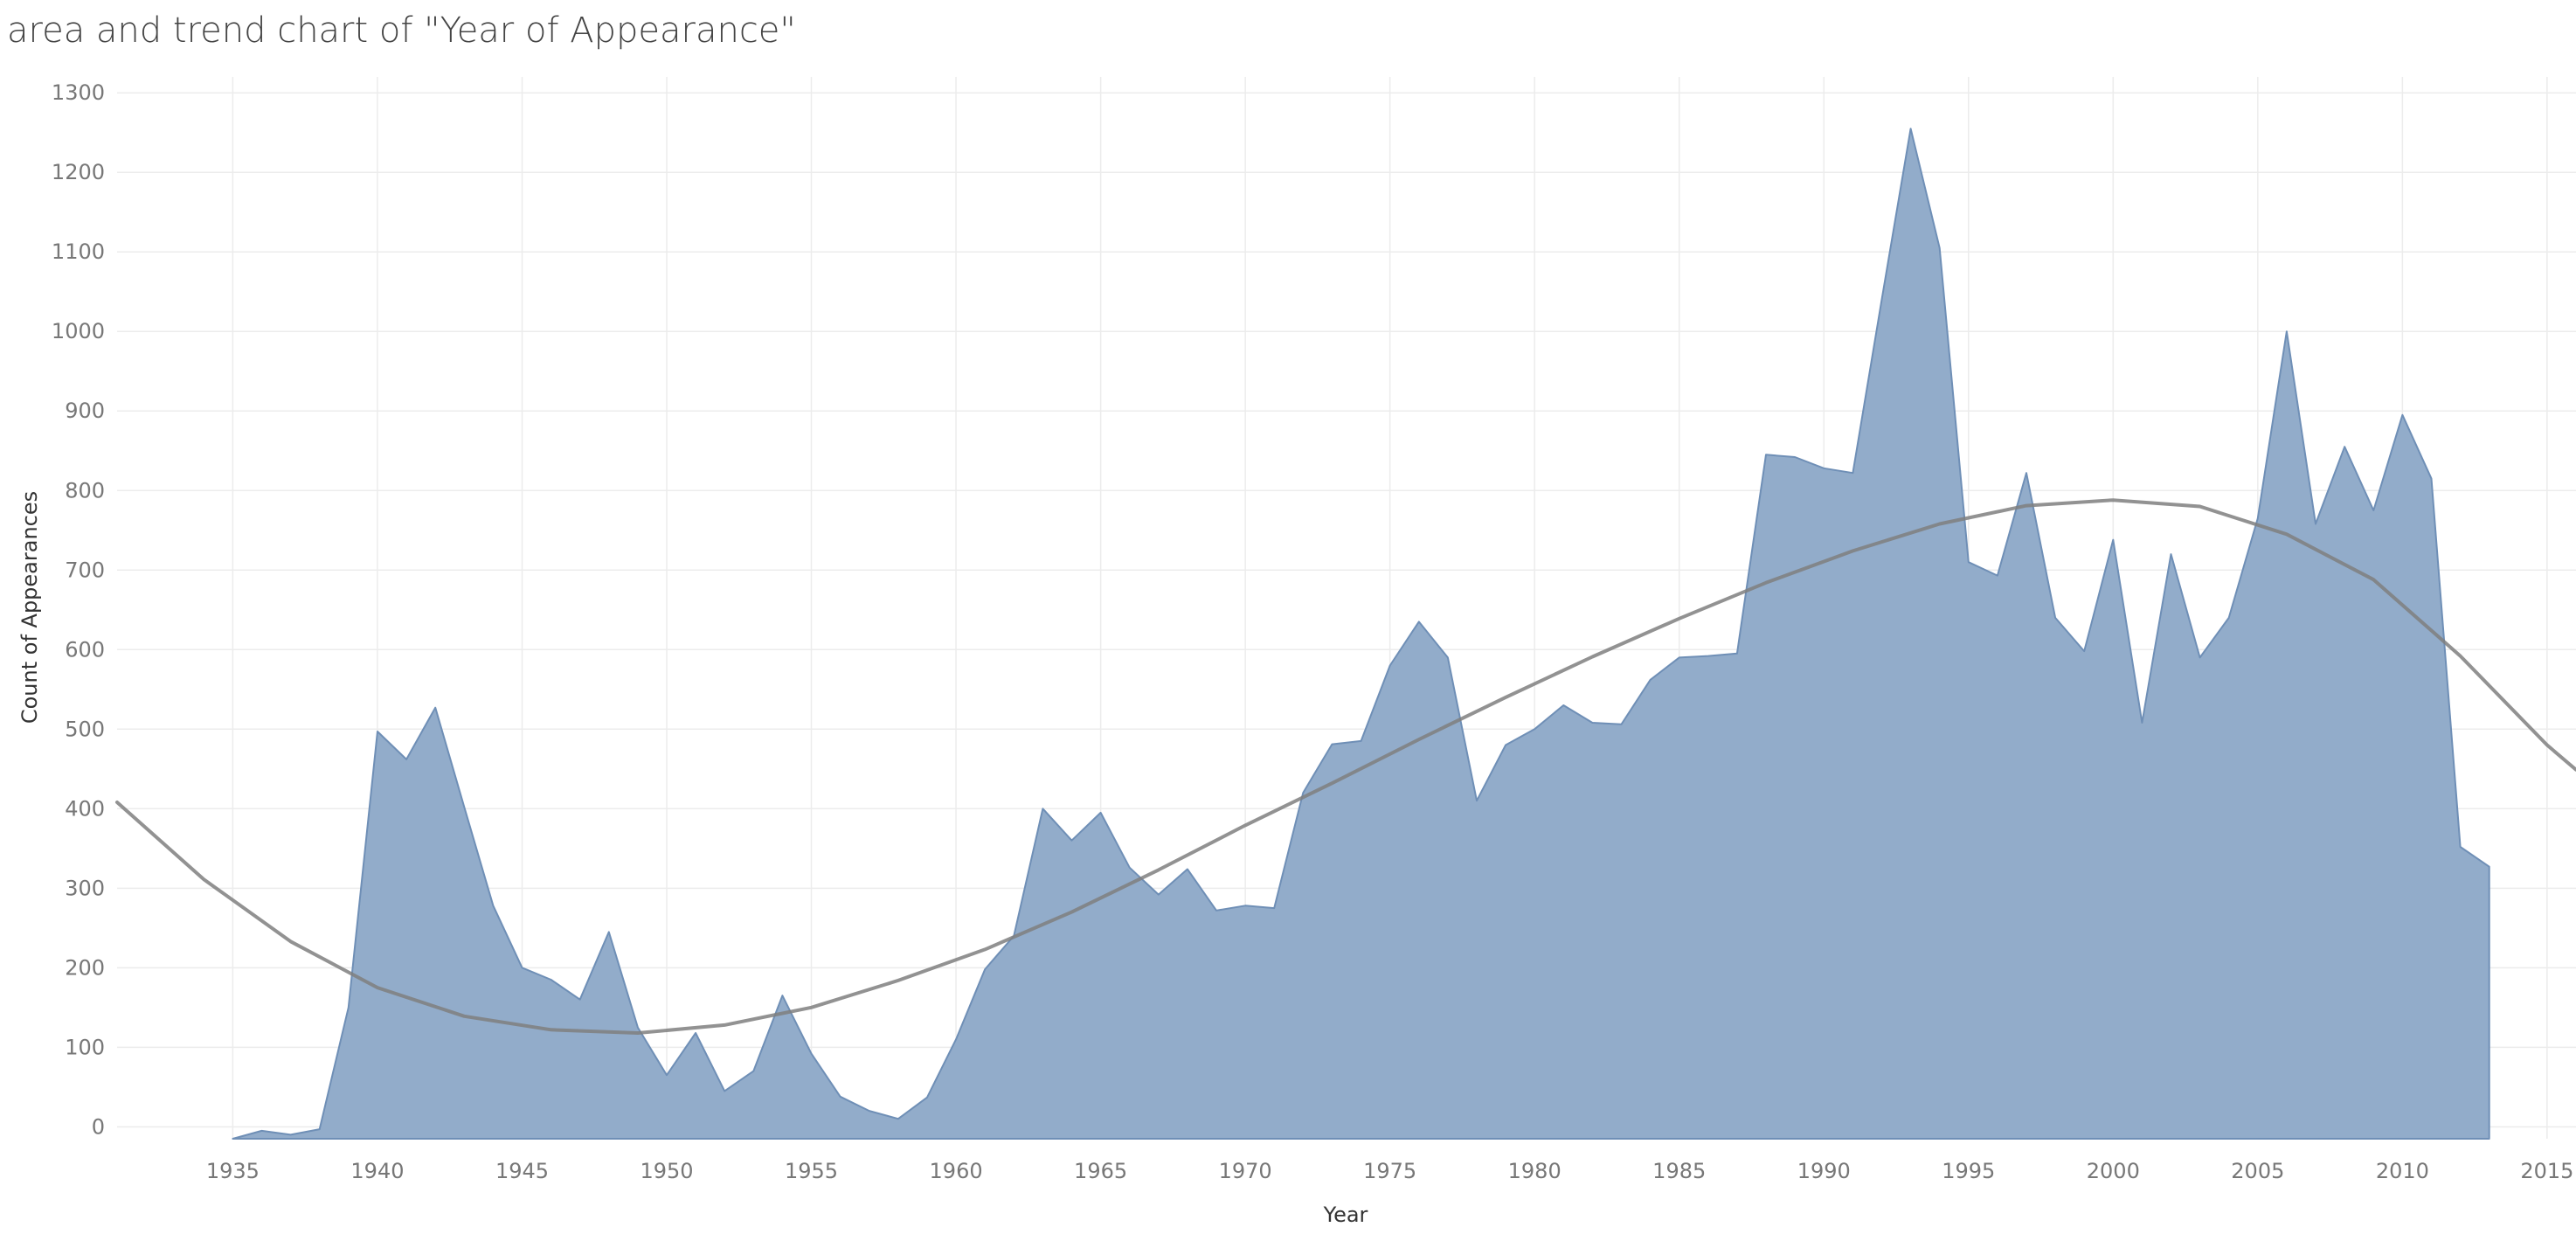  What do you see at coordinates (666, 1171) in the screenshot?
I see `x-tick-label: 1950` at bounding box center [666, 1171].